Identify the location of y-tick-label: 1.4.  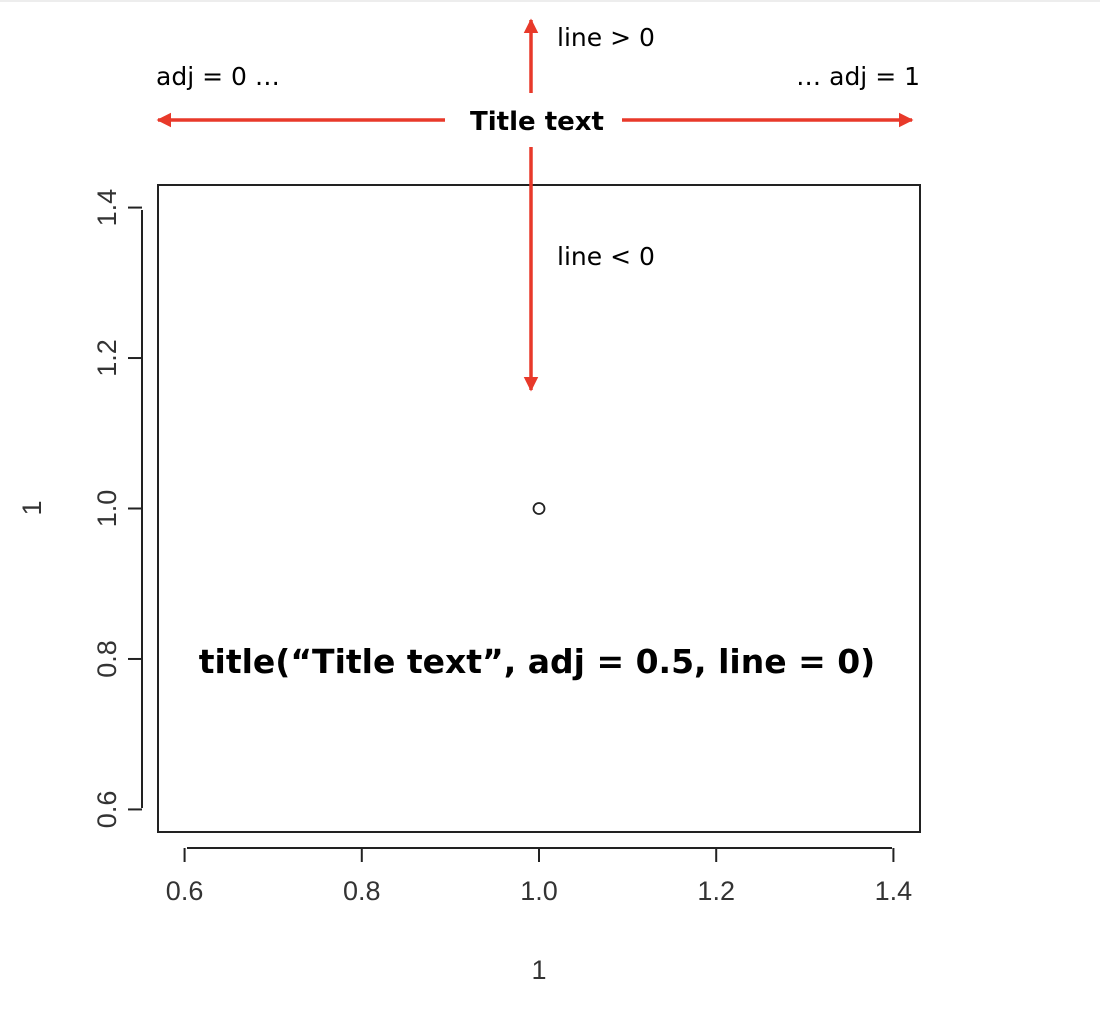
(107, 208).